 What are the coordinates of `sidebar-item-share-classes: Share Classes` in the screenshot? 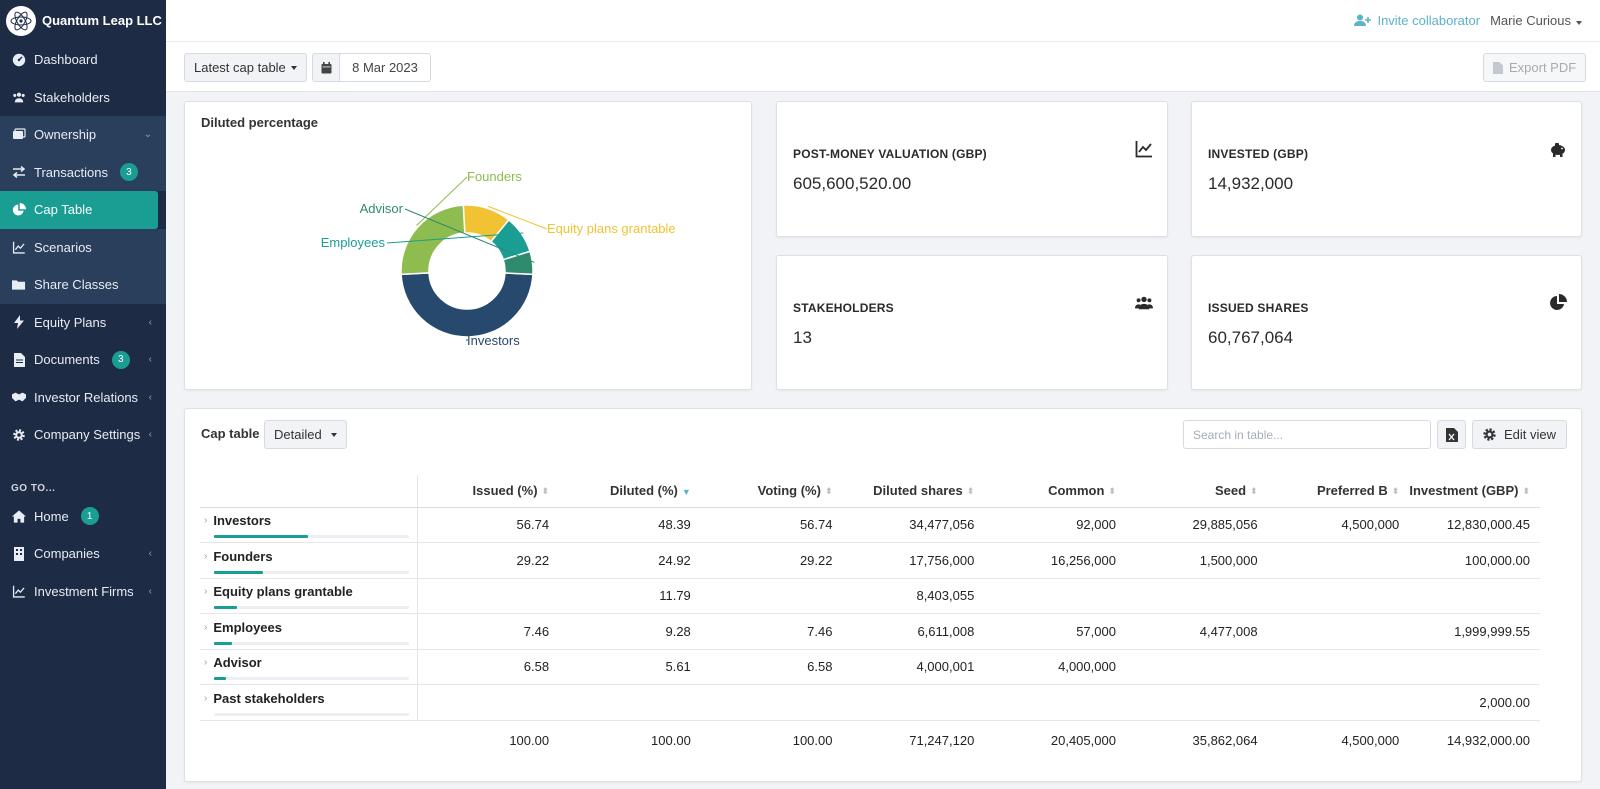 It's located at (83, 285).